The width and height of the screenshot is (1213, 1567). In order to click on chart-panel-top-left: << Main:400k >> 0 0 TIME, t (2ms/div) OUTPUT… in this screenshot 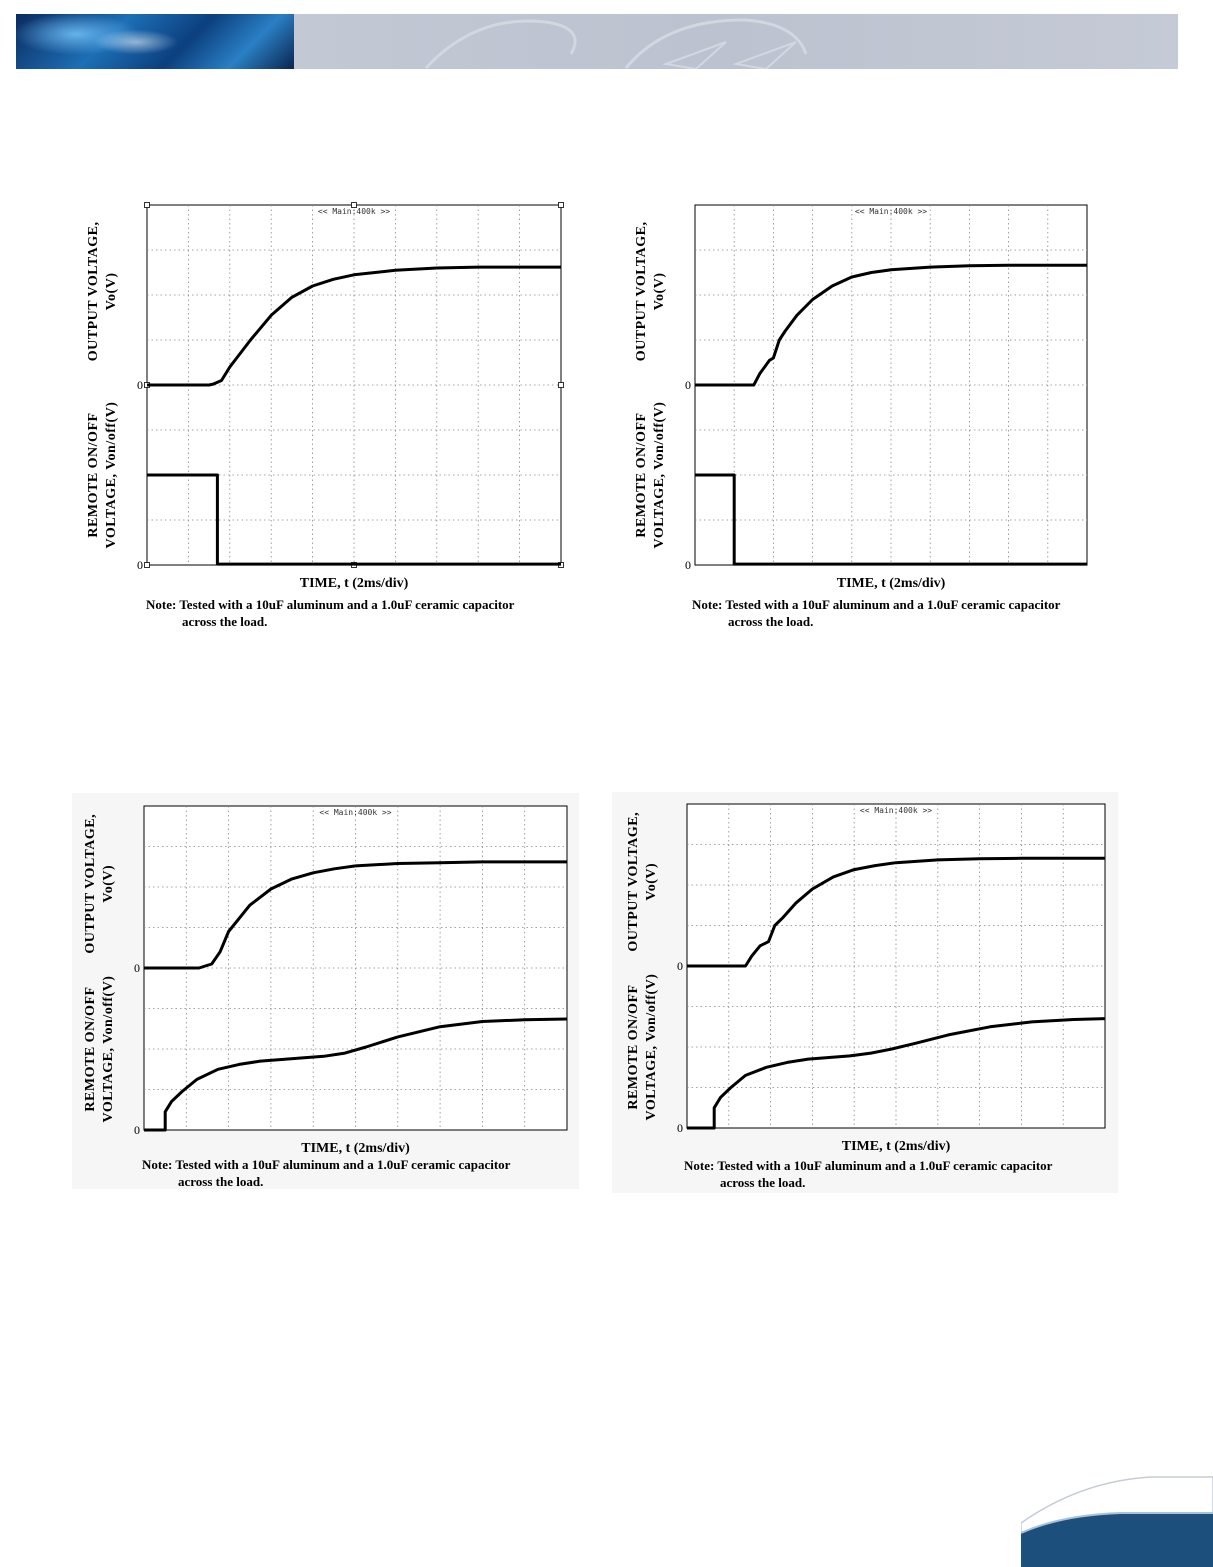, I will do `click(332, 422)`.